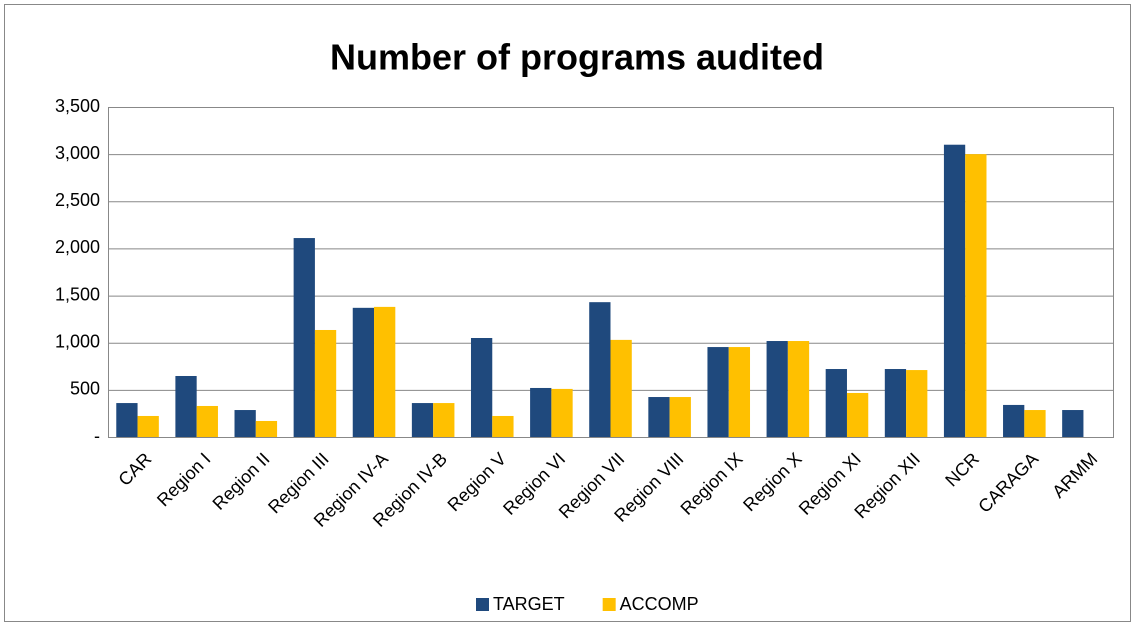 The image size is (1135, 631). What do you see at coordinates (577, 57) in the screenshot?
I see `chart-title: Number of programs audited` at bounding box center [577, 57].